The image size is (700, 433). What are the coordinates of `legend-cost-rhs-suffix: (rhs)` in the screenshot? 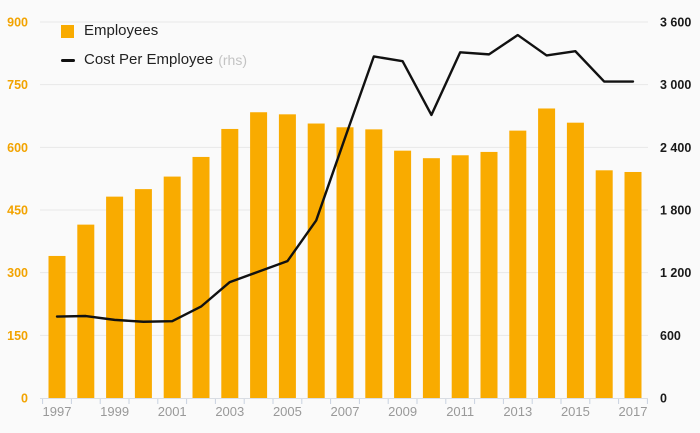 It's located at (233, 60).